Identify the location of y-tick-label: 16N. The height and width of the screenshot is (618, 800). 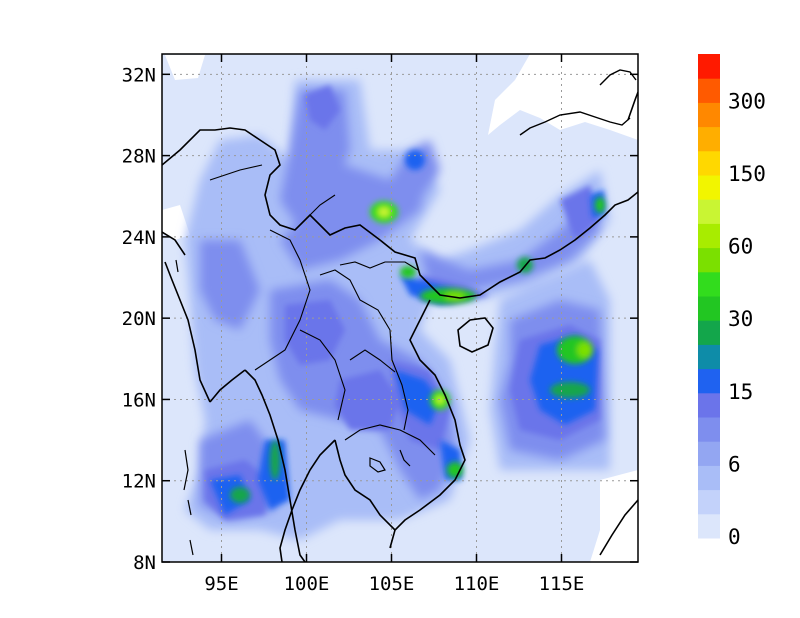
(139, 400).